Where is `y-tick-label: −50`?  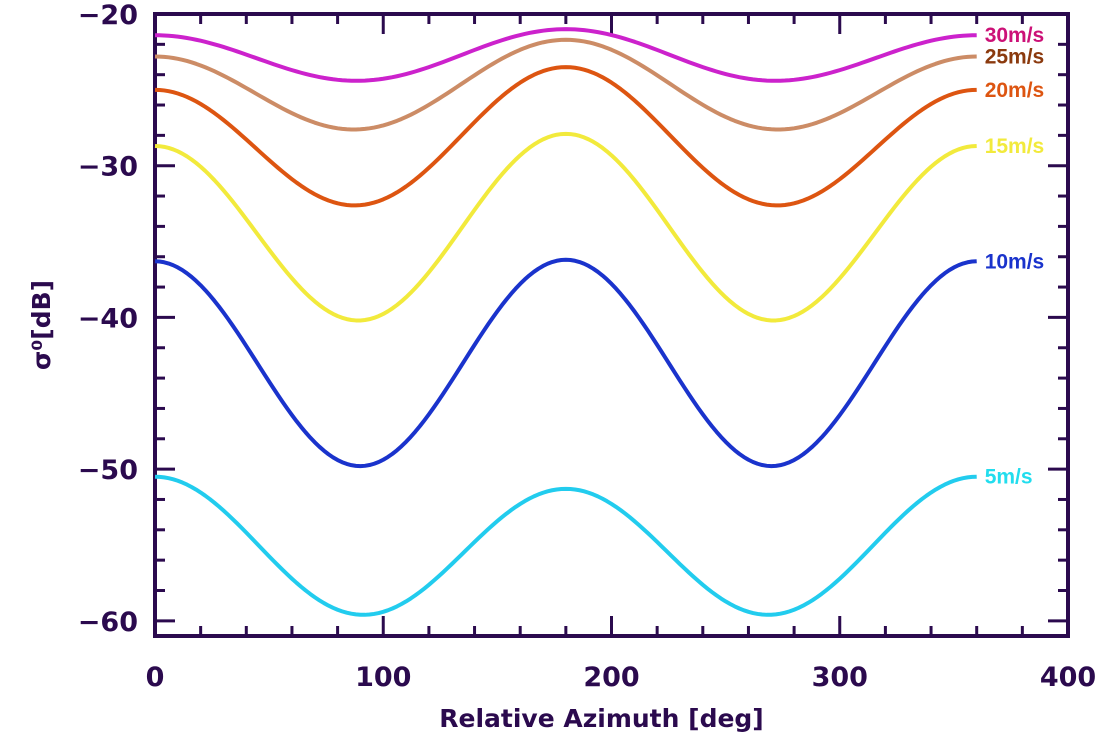
y-tick-label: −50 is located at coordinates (108, 470).